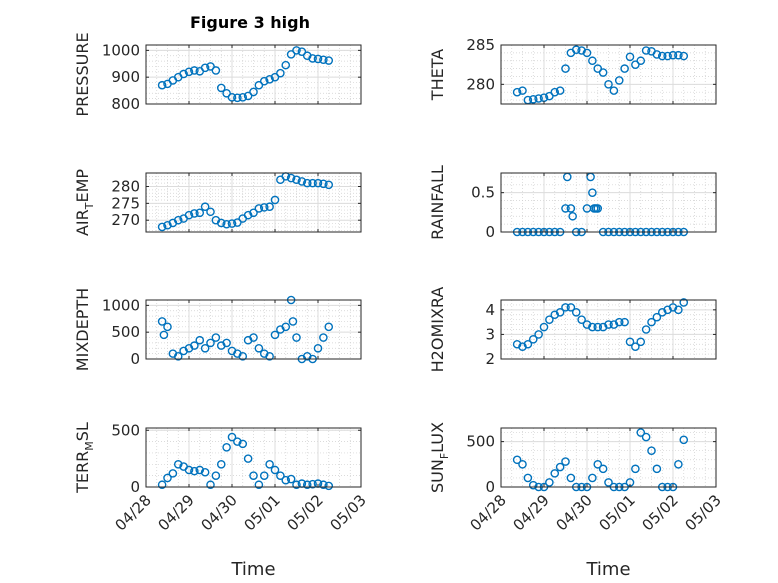 Image resolution: width=778 pixels, height=583 pixels. Describe the element at coordinates (348, 512) in the screenshot. I see `x-tick-label: 05/03` at that location.